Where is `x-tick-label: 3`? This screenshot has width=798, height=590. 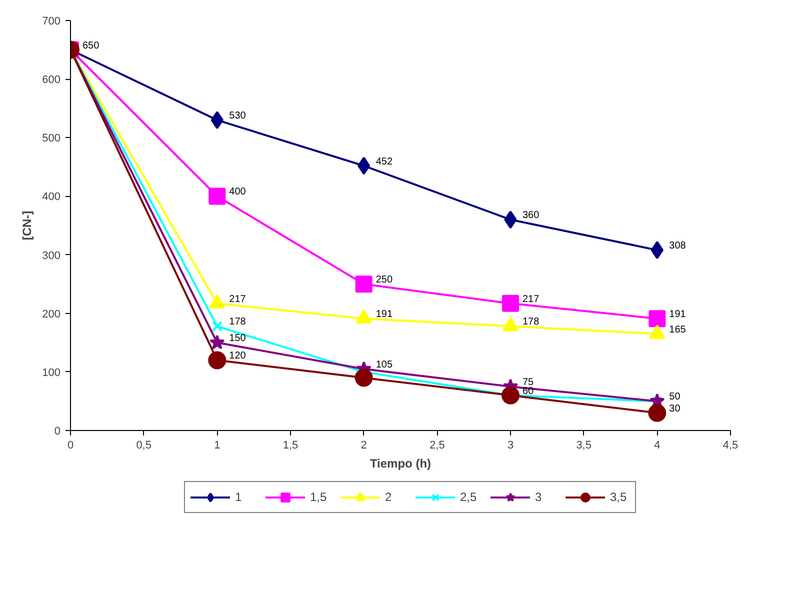 x-tick-label: 3 is located at coordinates (510, 446).